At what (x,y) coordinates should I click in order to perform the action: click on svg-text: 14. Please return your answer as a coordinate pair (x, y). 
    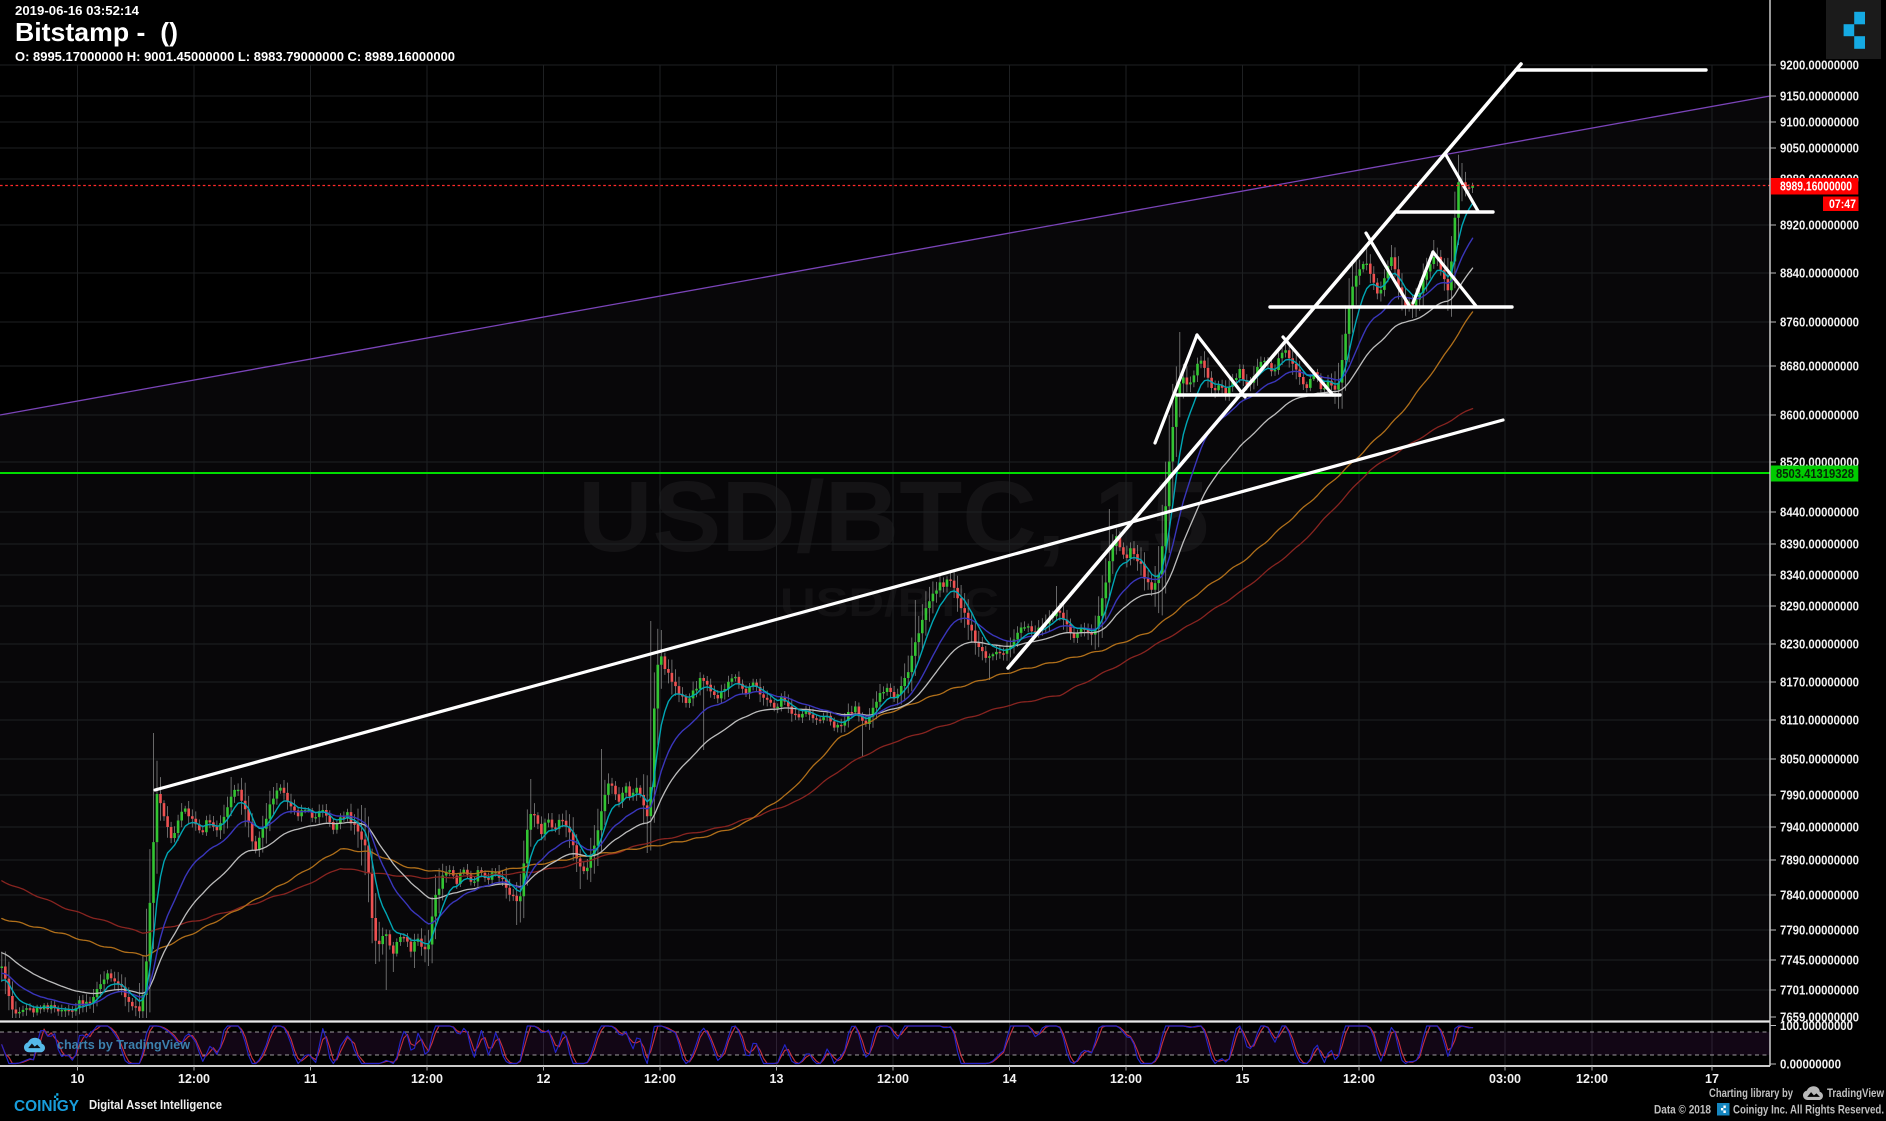
    Looking at the image, I should click on (1010, 1079).